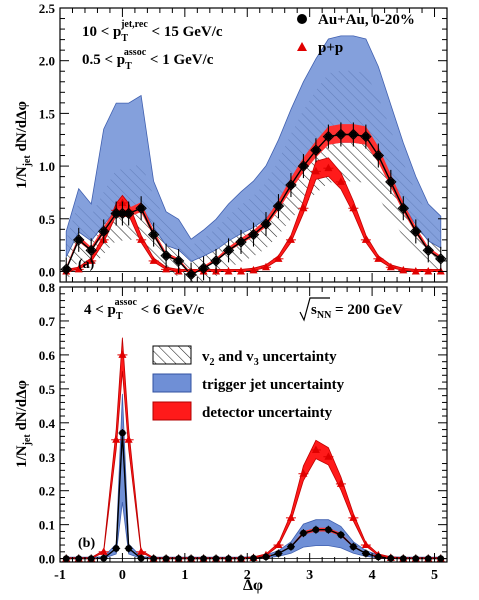 The image size is (479, 600). What do you see at coordinates (86, 264) in the screenshot?
I see `panel-a-label: (a)` at bounding box center [86, 264].